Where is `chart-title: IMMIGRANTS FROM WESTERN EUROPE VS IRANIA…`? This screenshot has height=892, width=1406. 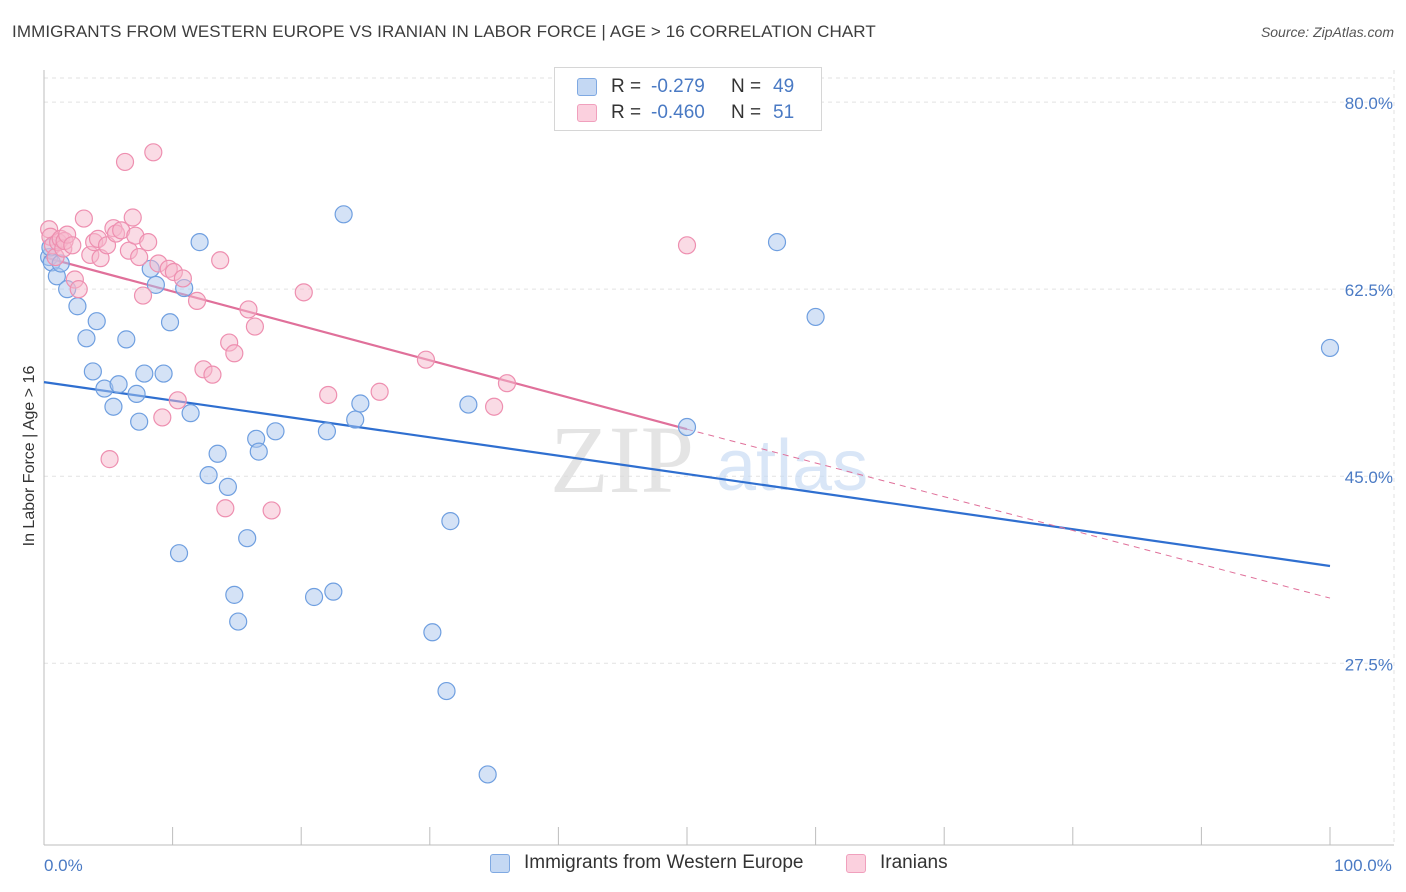
chart-title: IMMIGRANTS FROM WESTERN EUROPE VS IRANIA… is located at coordinates (444, 31).